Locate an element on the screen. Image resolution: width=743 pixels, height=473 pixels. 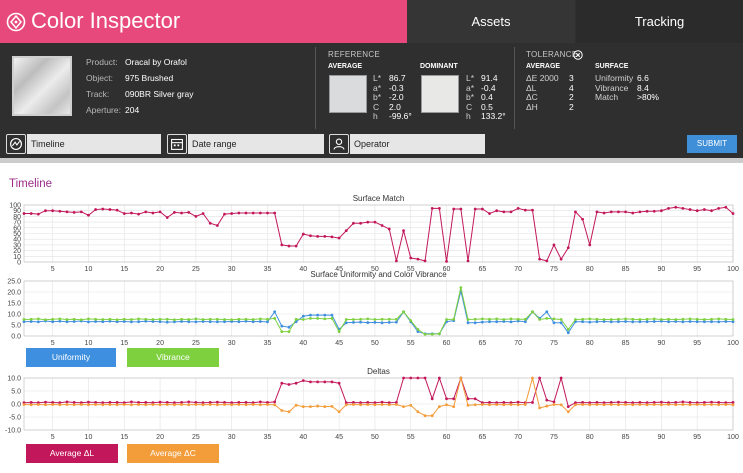
legend-vibrance-button: Vibrance is located at coordinates (173, 357).